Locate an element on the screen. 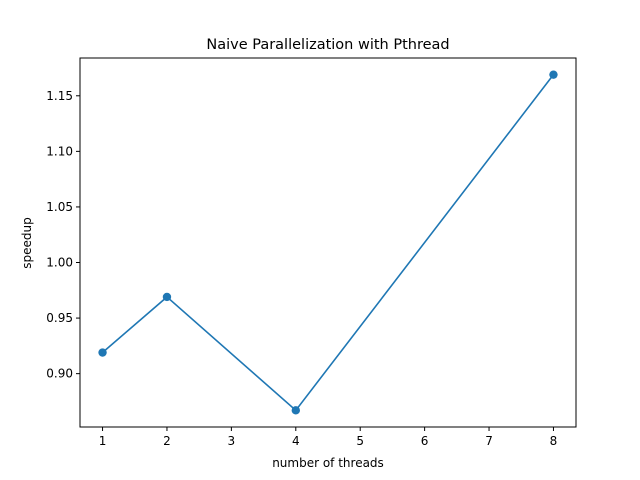 The width and height of the screenshot is (640, 480). y-tick-label: 0.95 is located at coordinates (59, 318).